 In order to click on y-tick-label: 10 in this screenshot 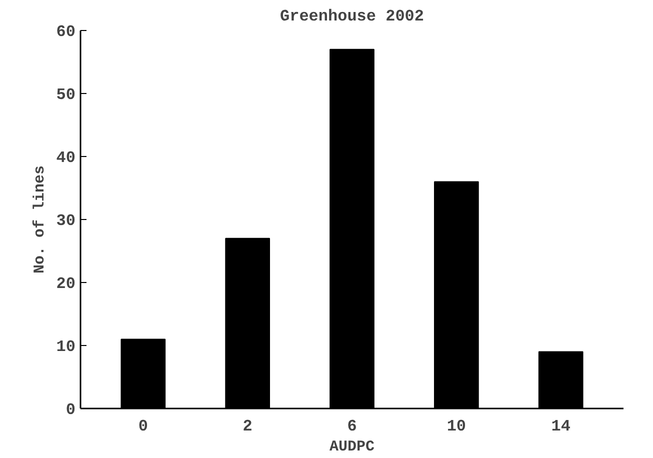, I will do `click(66, 347)`.